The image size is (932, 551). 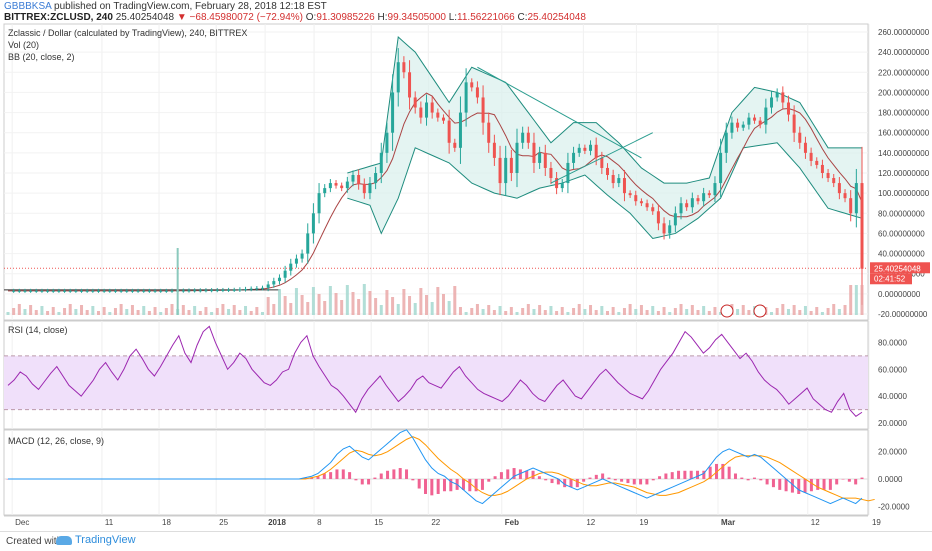 I want to click on tradingview-logo-icon, so click(x=64, y=540).